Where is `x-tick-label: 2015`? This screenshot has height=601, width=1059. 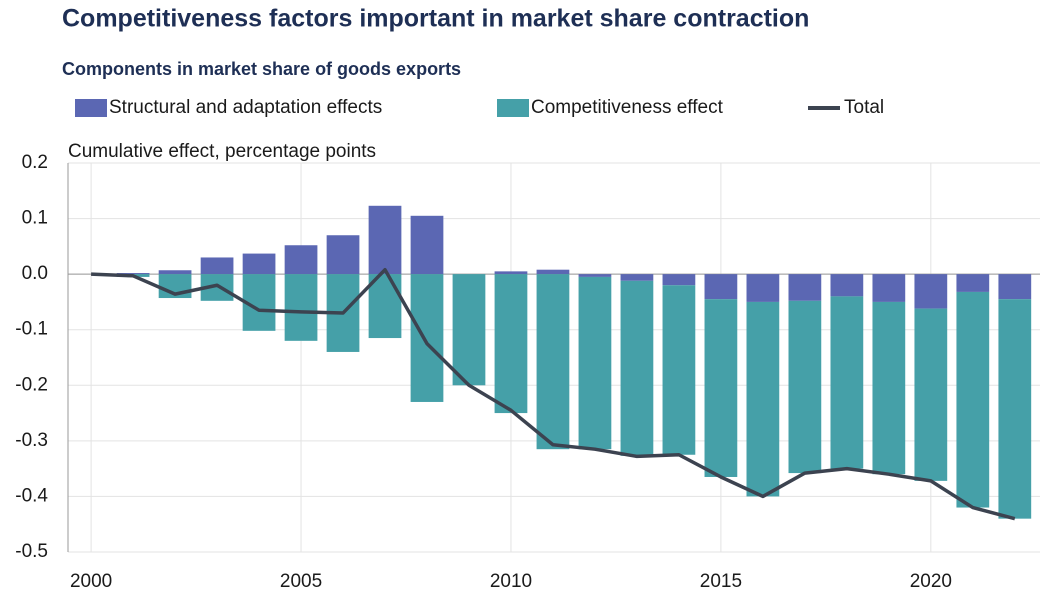 x-tick-label: 2015 is located at coordinates (721, 581).